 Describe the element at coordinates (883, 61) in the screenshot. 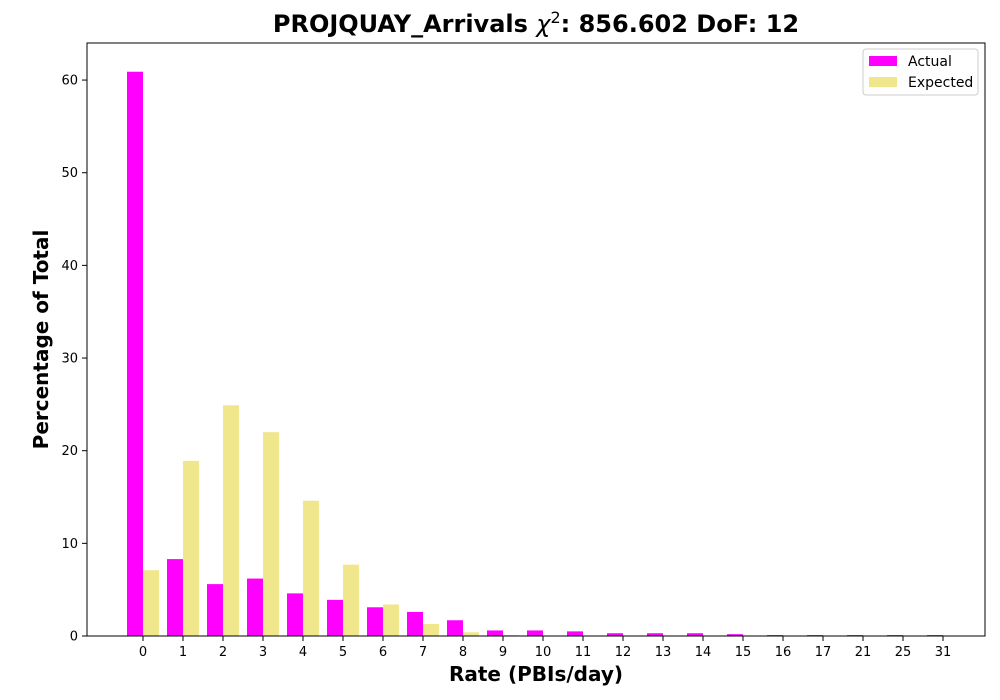

I see `legend-swatch-actual` at that location.